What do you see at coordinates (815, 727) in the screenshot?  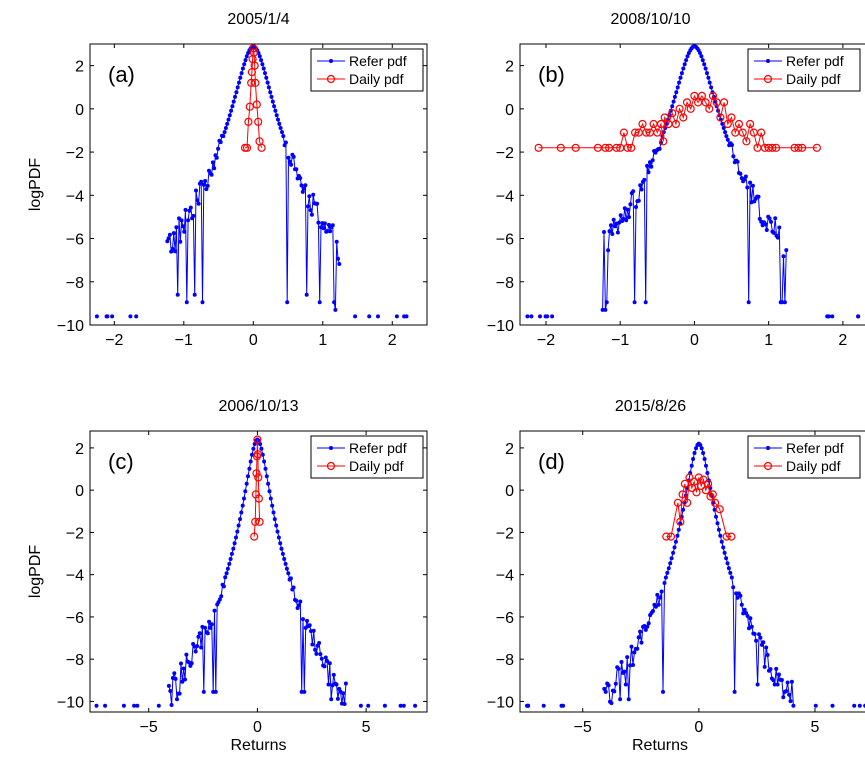 I see `x-tick-label: 5` at bounding box center [815, 727].